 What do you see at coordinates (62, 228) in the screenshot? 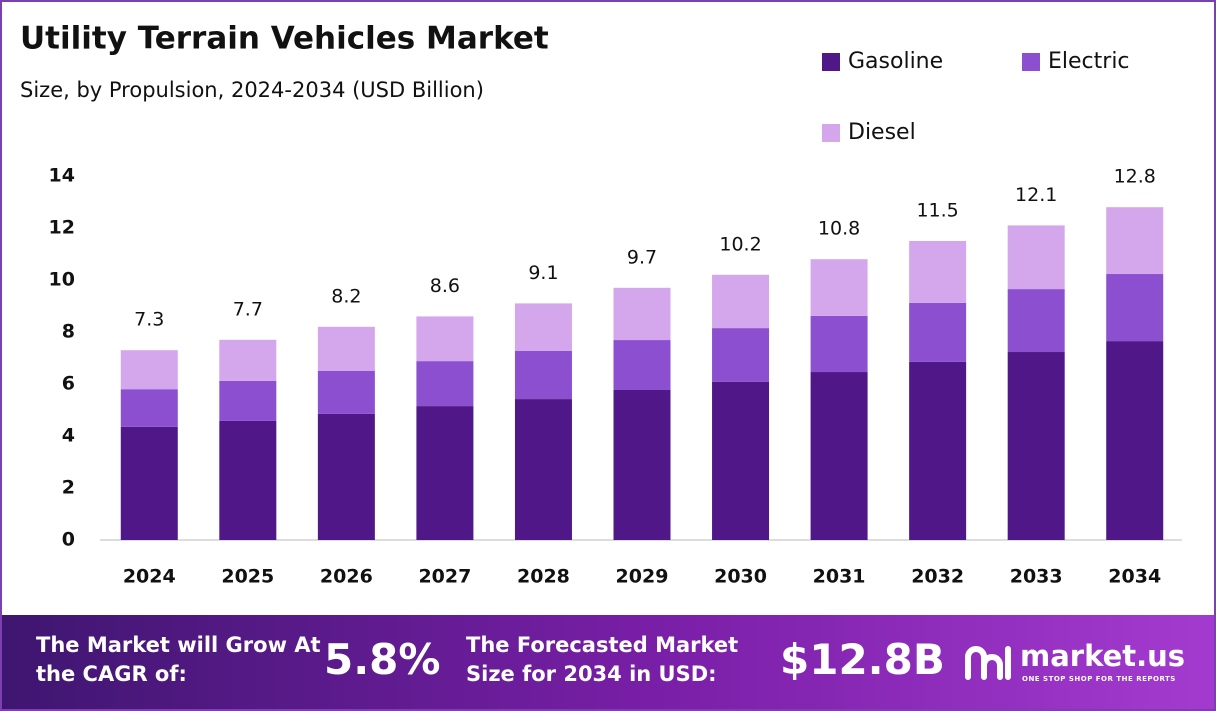
I see `y-tick-label: 12` at bounding box center [62, 228].